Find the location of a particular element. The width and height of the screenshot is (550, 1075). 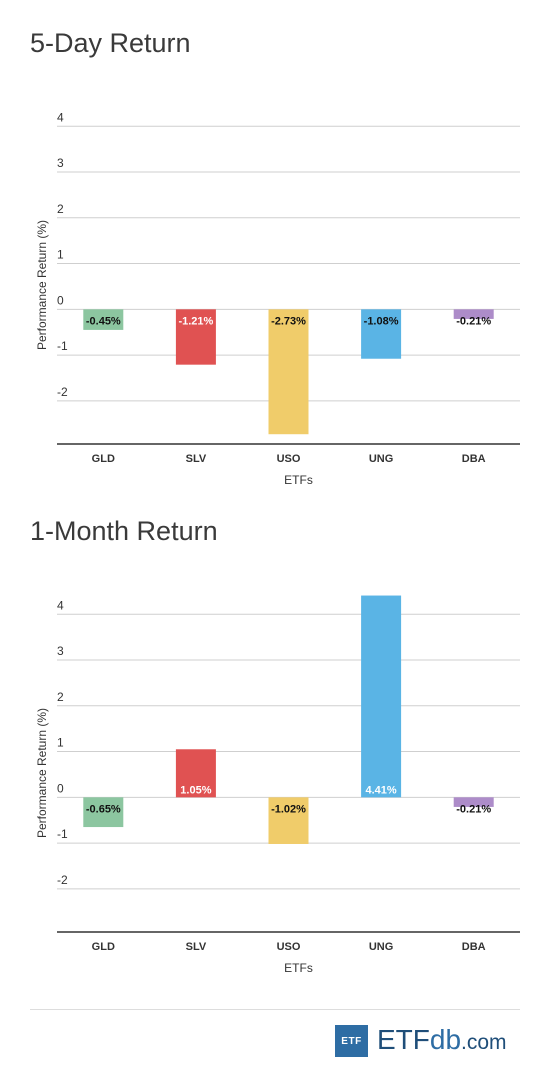

data-label: -2.73% is located at coordinates (288, 321).